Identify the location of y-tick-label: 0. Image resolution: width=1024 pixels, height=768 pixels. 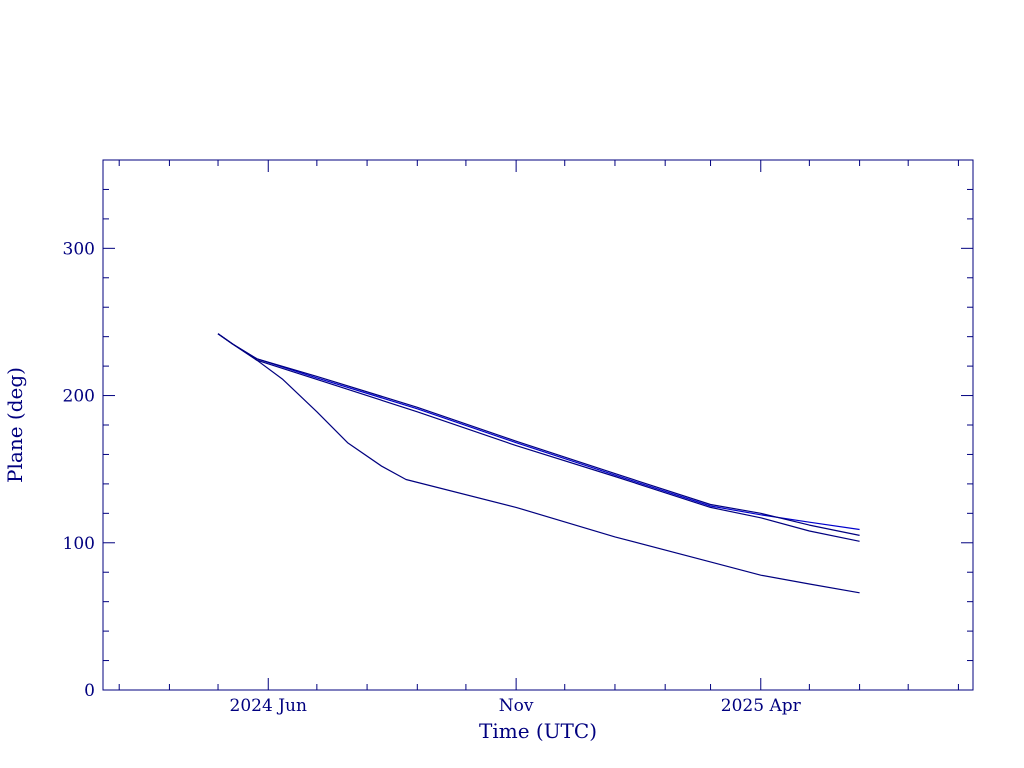
(89, 691).